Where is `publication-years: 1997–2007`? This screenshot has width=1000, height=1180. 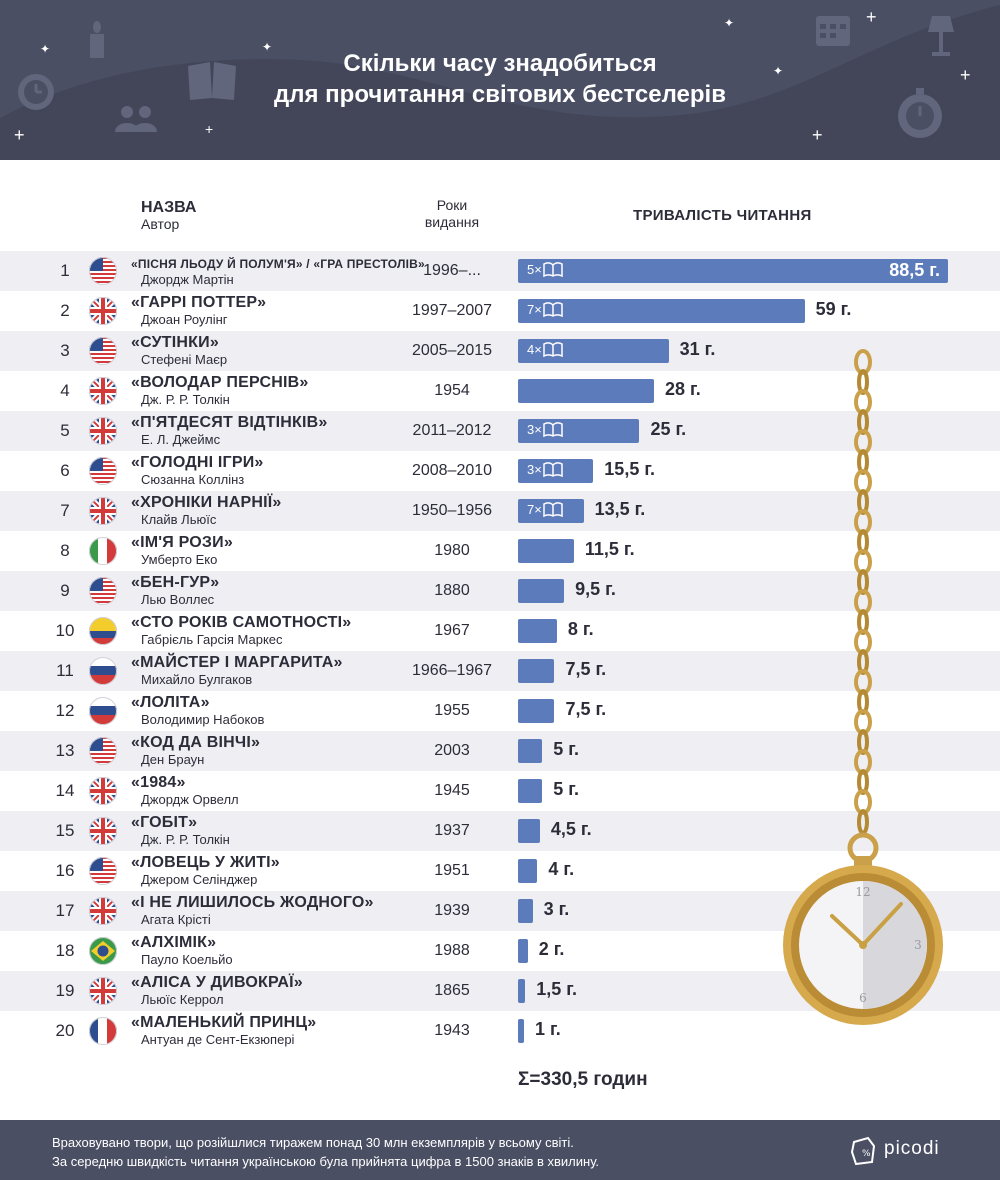 publication-years: 1997–2007 is located at coordinates (452, 310).